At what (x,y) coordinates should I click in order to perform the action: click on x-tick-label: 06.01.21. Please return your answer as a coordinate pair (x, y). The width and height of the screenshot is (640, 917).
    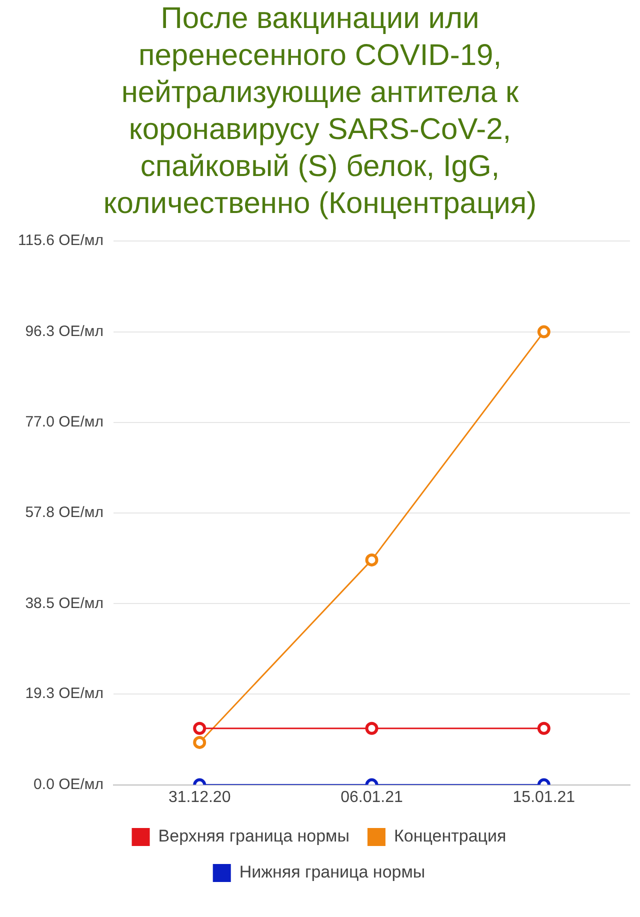
    Looking at the image, I should click on (371, 797).